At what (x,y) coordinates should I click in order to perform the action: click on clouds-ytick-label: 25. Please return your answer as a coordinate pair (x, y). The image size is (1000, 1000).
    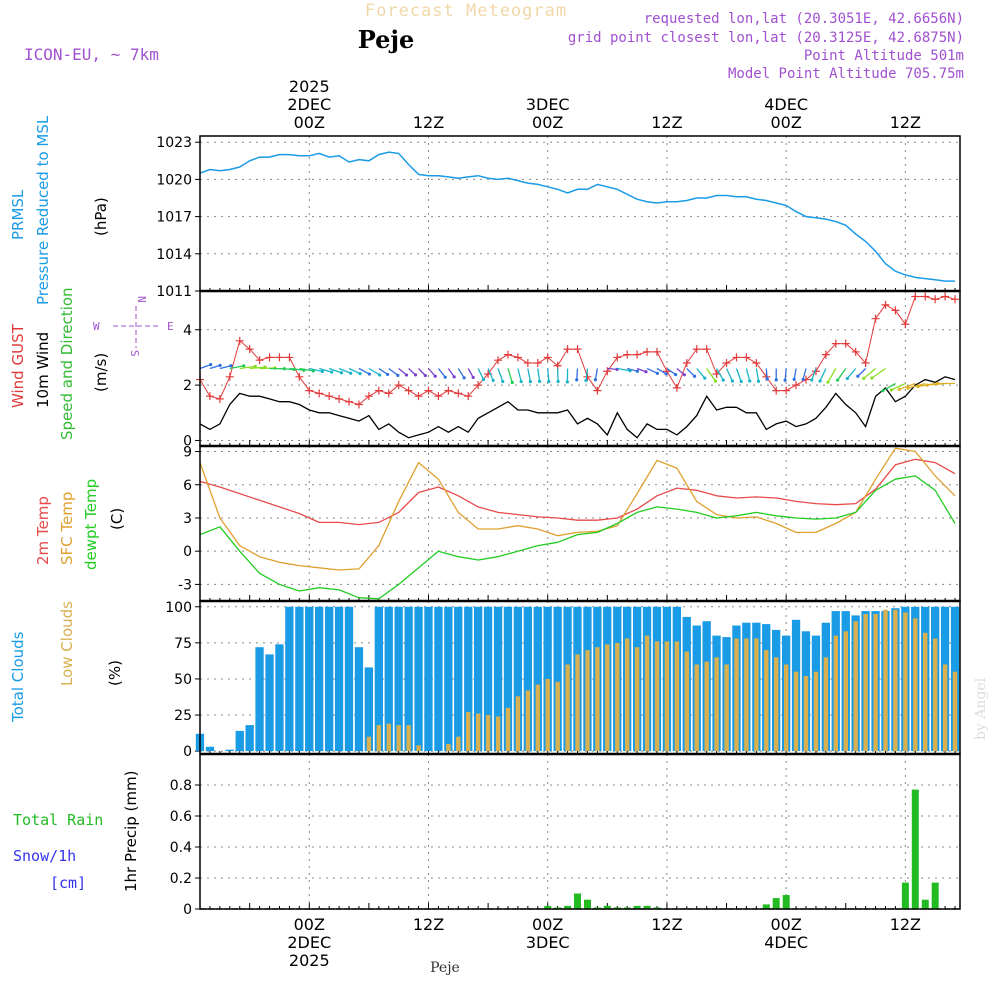
    Looking at the image, I should click on (183, 716).